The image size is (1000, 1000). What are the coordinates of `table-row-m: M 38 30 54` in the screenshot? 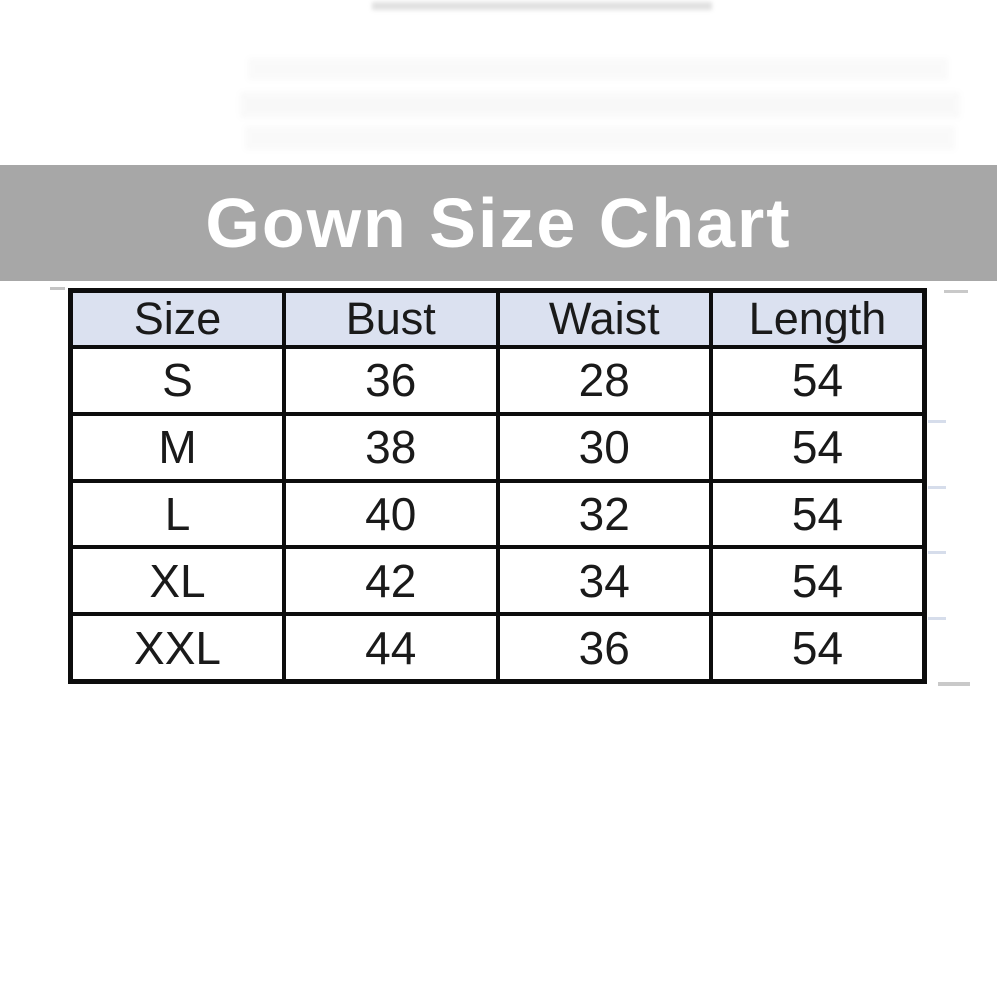 It's located at (497, 447).